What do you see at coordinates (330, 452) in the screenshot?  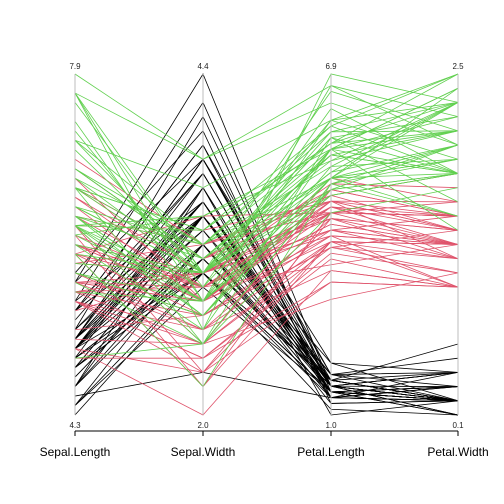 I see `axis-name-petal-length: Petal.Length` at bounding box center [330, 452].